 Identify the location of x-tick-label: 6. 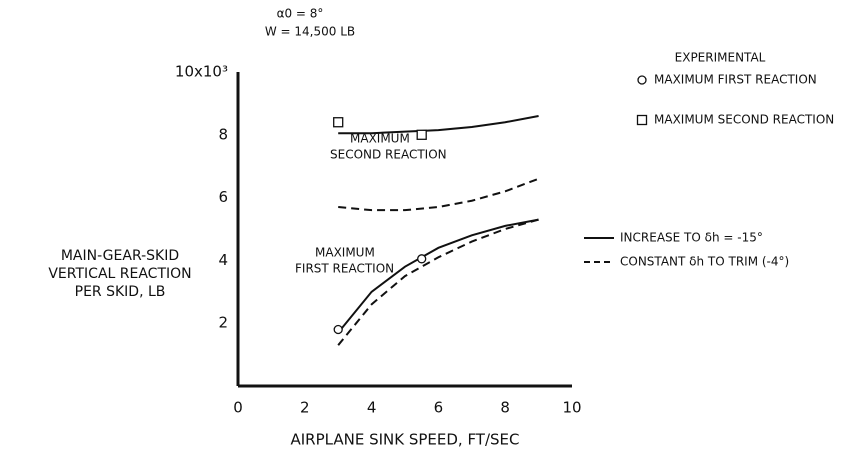
(439, 408).